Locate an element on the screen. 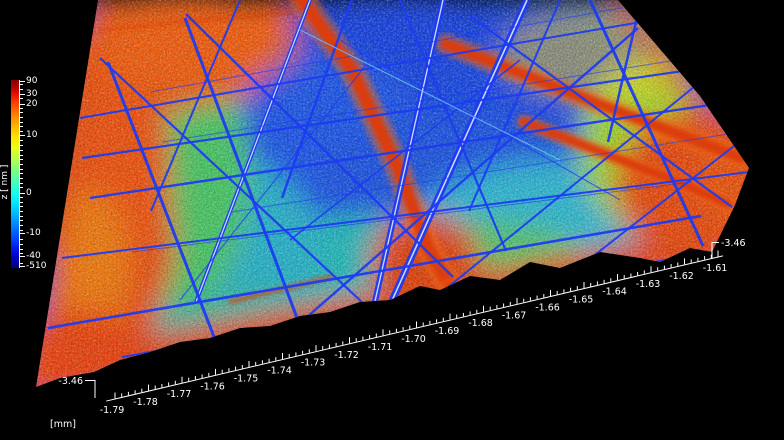 Image resolution: width=784 pixels, height=440 pixels. x-axis-tick-label: -1.69 is located at coordinates (447, 331).